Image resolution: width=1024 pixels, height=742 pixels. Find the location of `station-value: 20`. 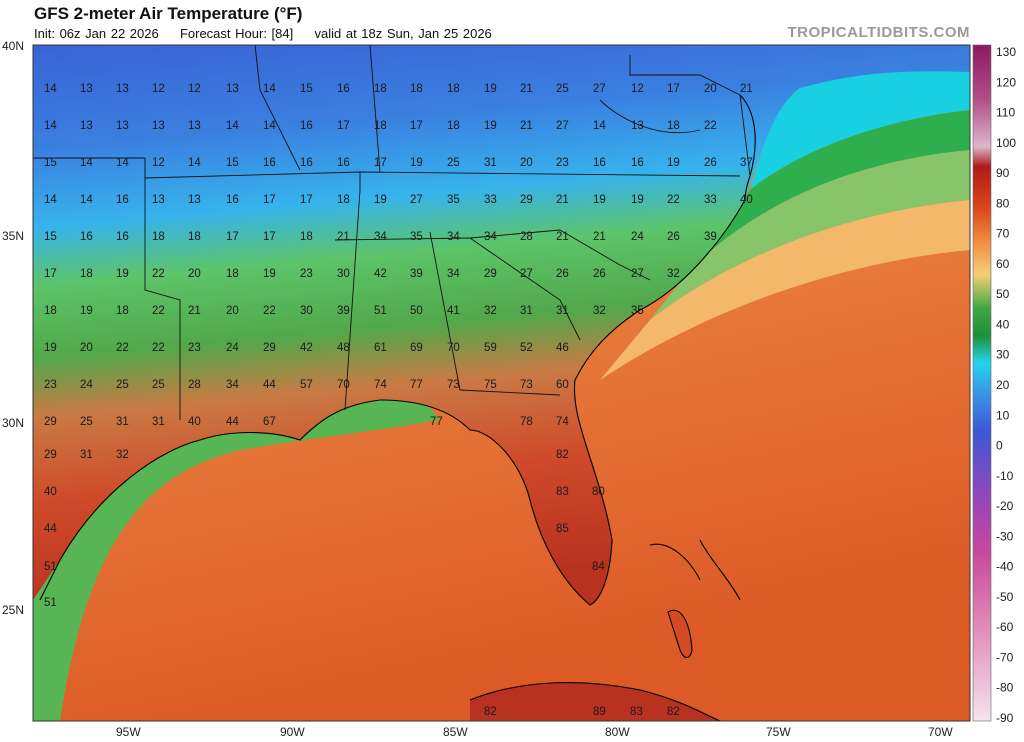

station-value: 20 is located at coordinates (194, 274).